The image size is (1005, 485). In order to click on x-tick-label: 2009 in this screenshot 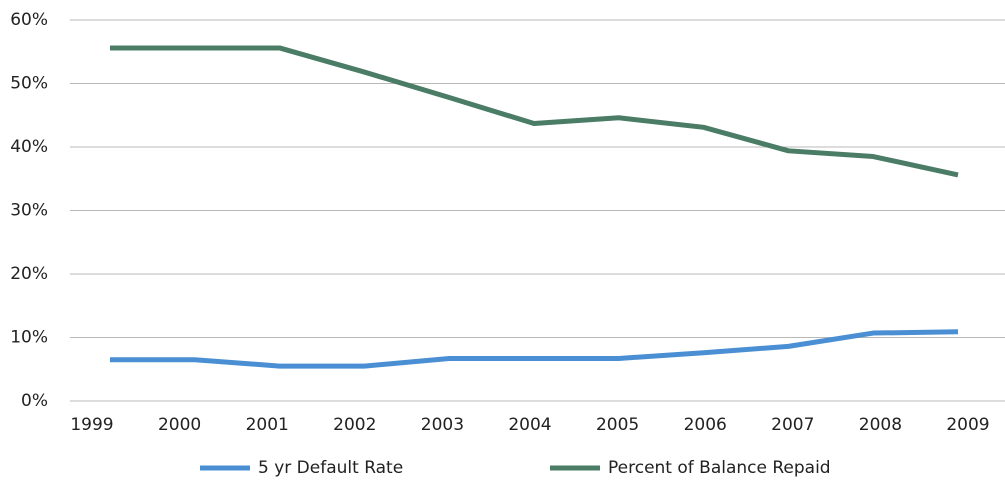, I will do `click(967, 425)`.